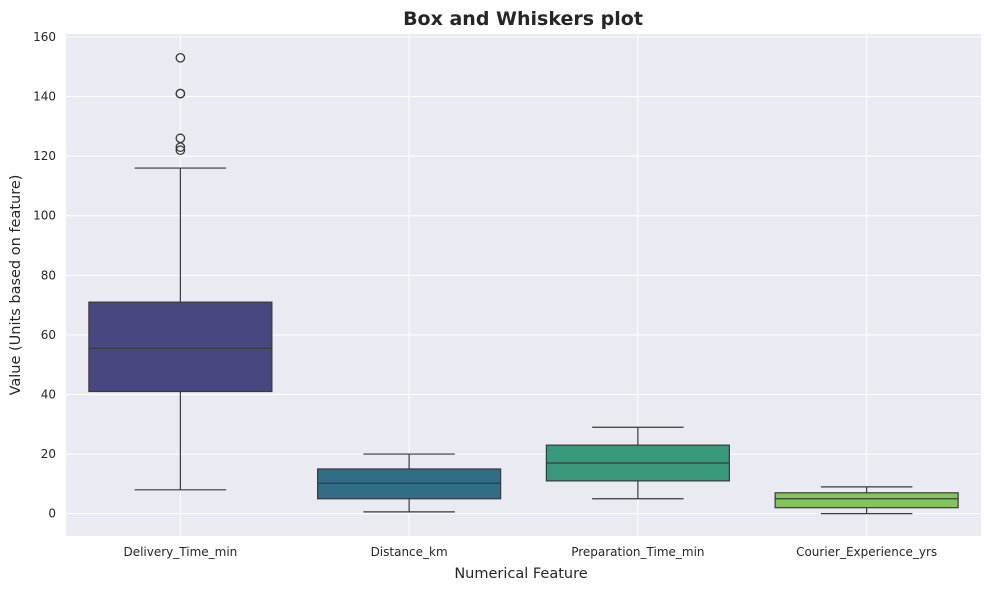 Image resolution: width=989 pixels, height=590 pixels. Describe the element at coordinates (44, 156) in the screenshot. I see `y-tick-label: 120` at that location.